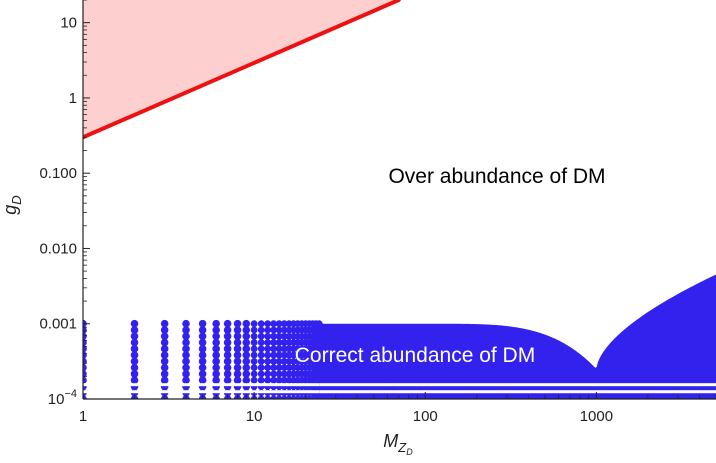 This screenshot has height=463, width=716. Describe the element at coordinates (56, 399) in the screenshot. I see `y-tick-label-base: 10` at that location.